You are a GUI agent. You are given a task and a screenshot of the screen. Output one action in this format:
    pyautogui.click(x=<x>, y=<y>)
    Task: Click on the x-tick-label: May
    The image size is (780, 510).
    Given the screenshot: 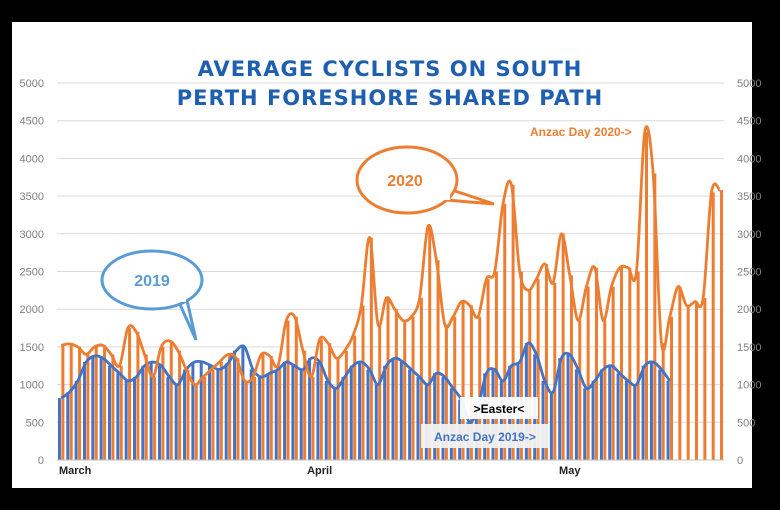 What is the action you would take?
    pyautogui.click(x=570, y=471)
    